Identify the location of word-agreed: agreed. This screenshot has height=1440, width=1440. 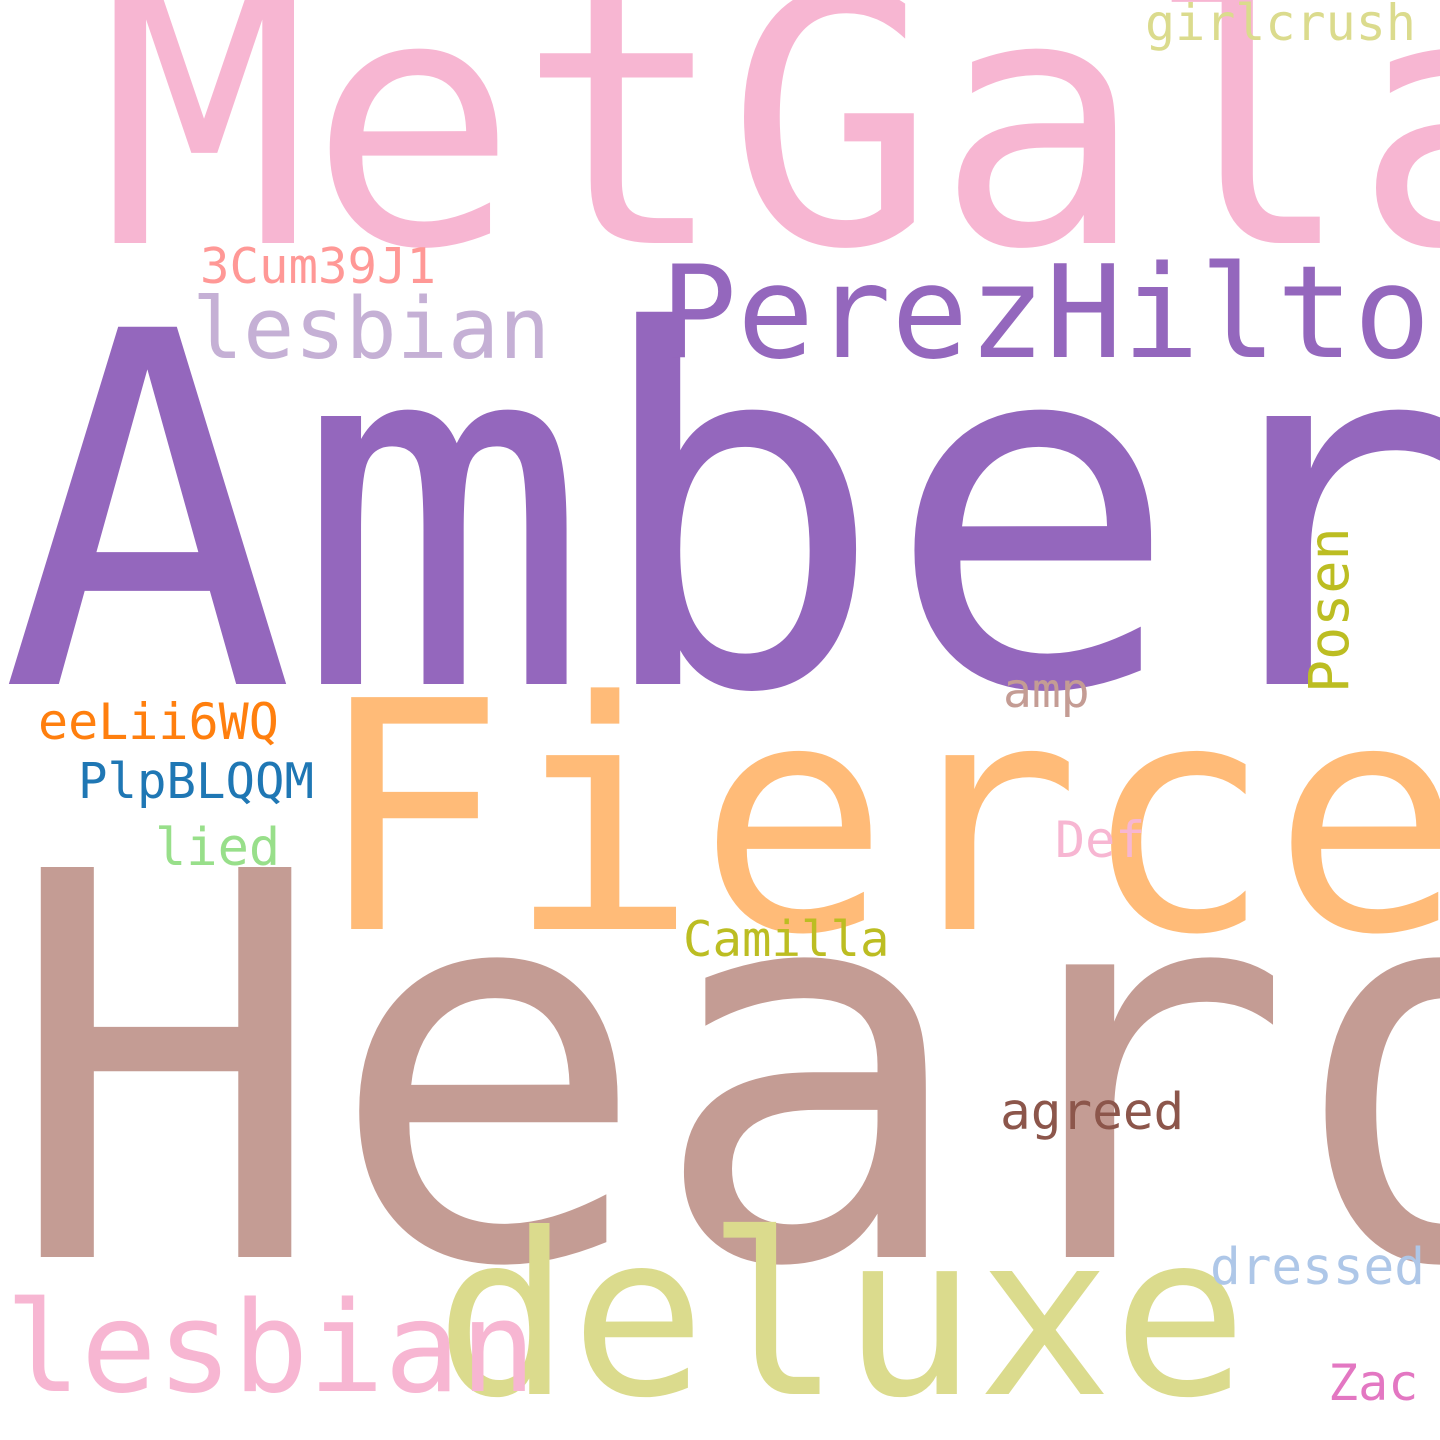
(1092, 1112).